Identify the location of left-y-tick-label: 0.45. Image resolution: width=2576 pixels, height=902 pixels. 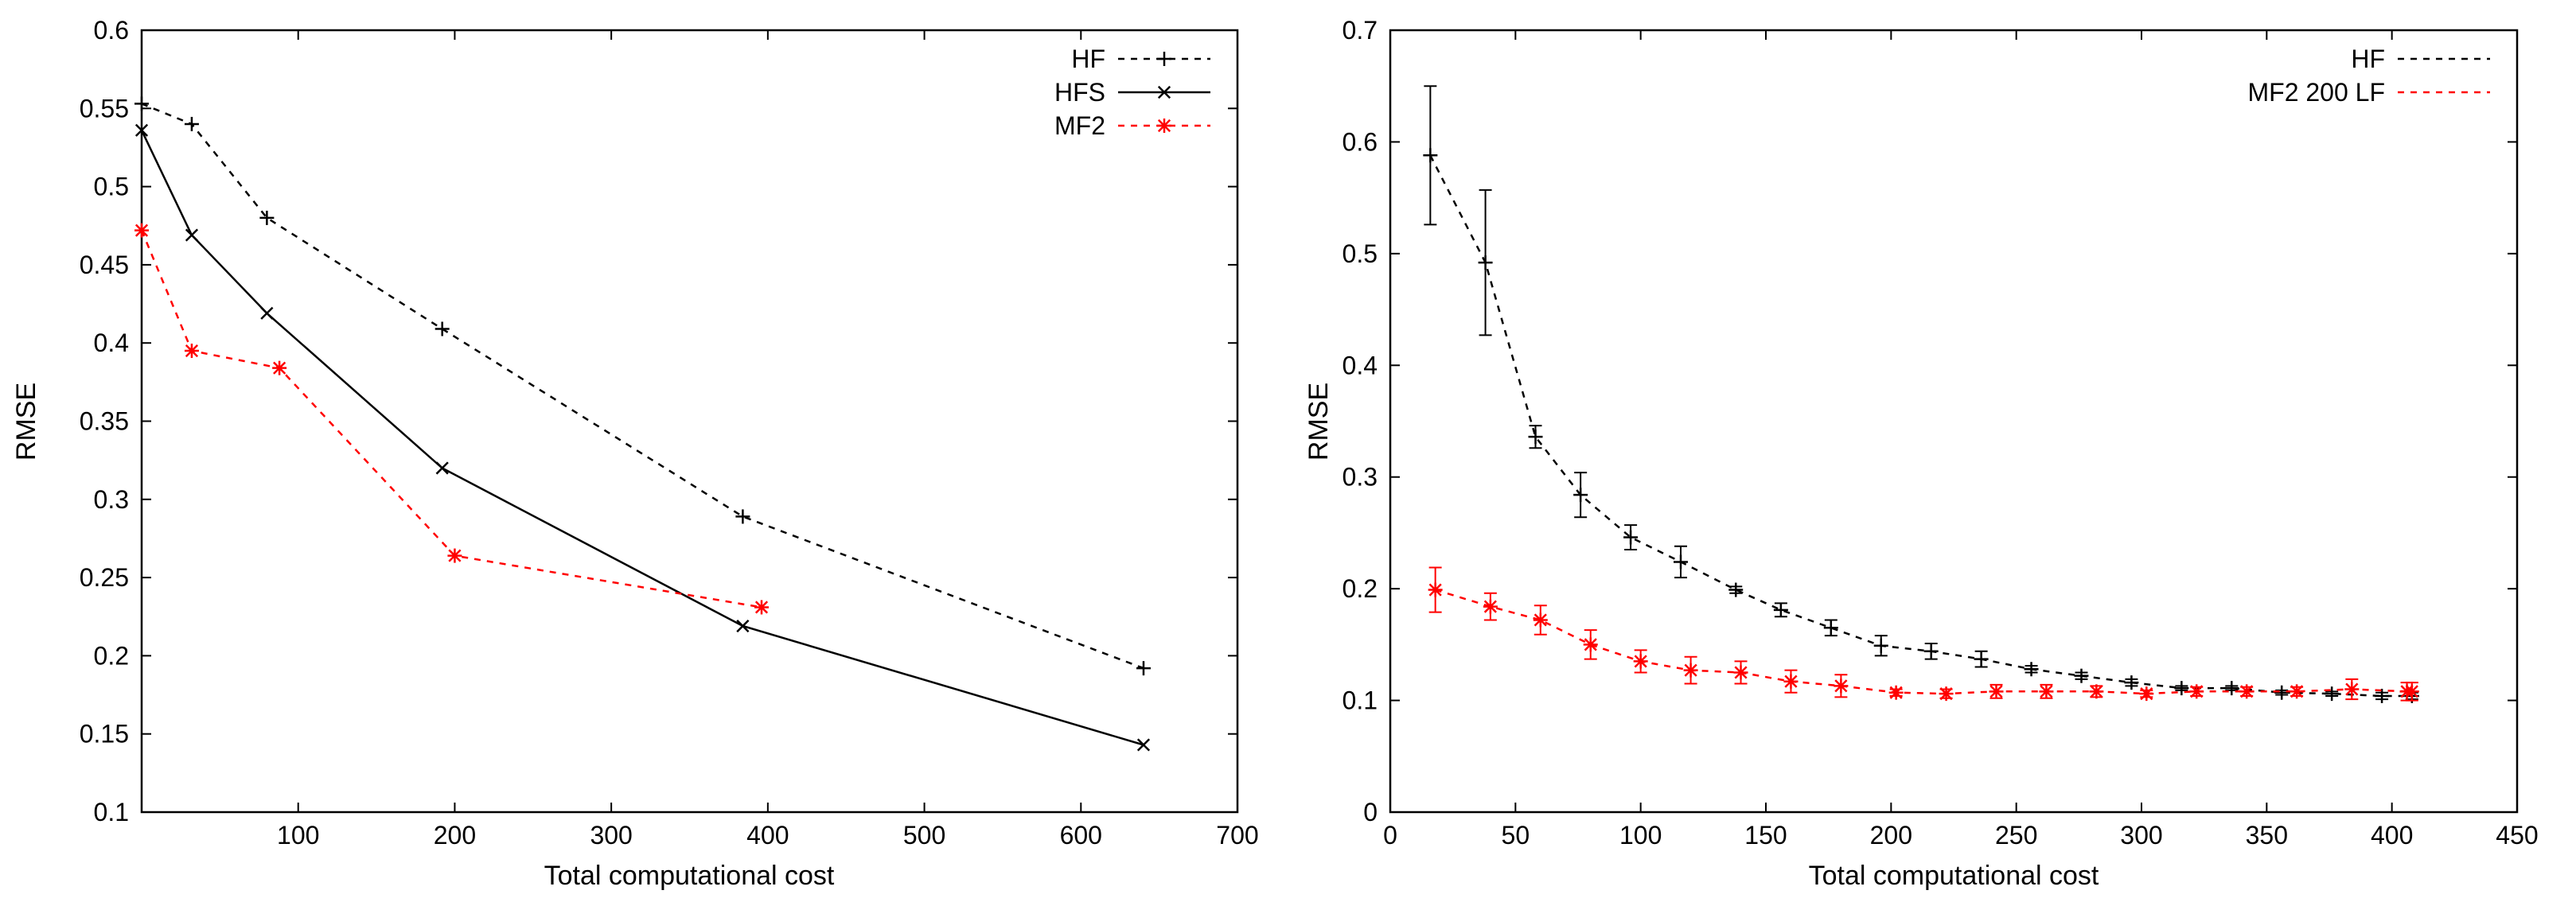
(104, 265).